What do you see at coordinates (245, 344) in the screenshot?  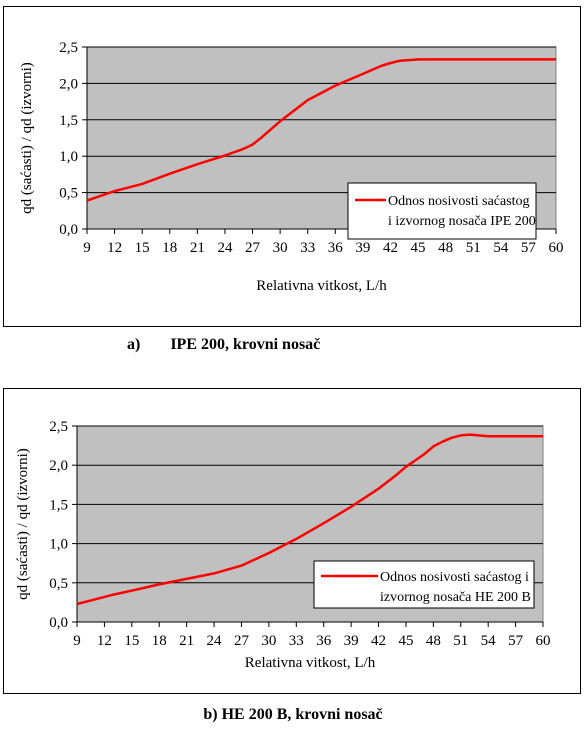 I see `caption-a-text: IPE 200, krovni nosač` at bounding box center [245, 344].